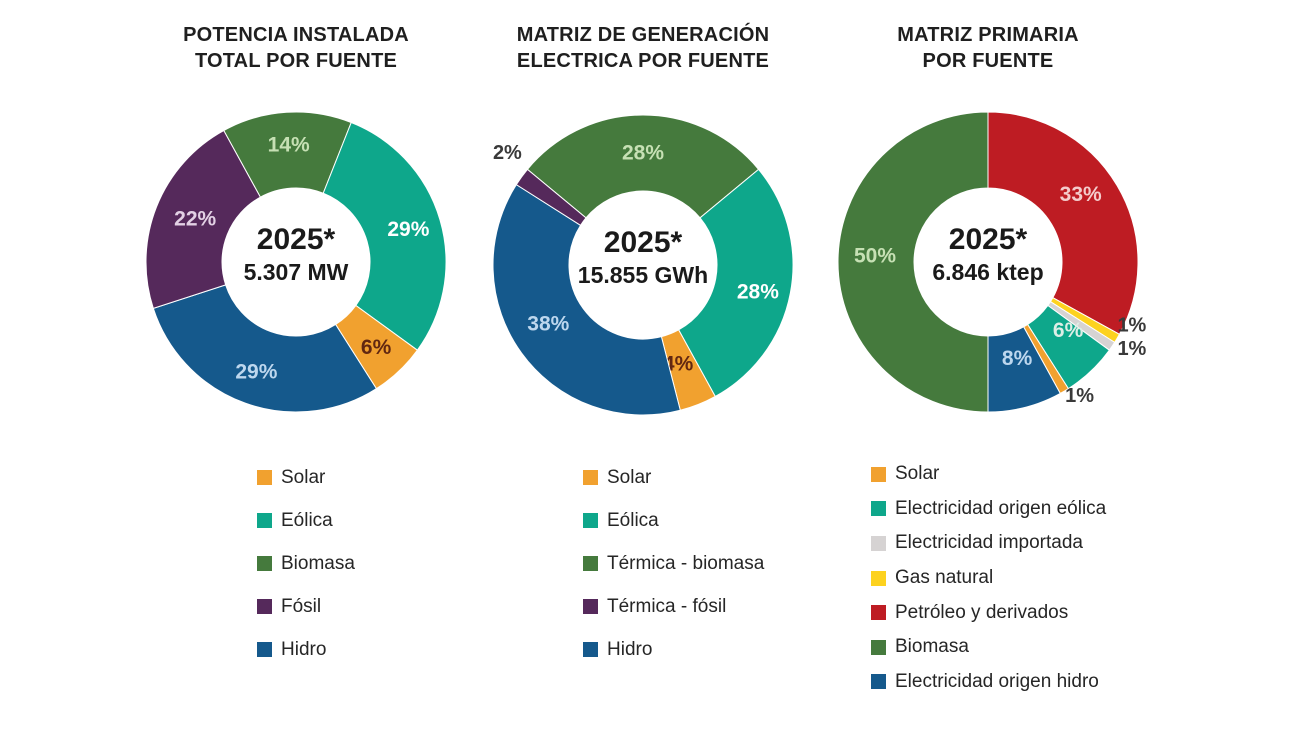 The height and width of the screenshot is (731, 1300). What do you see at coordinates (296, 48) in the screenshot?
I see `chart-title-potencia-instalada: POTENCIA INSTALADA TOTAL POR FUENTE` at bounding box center [296, 48].